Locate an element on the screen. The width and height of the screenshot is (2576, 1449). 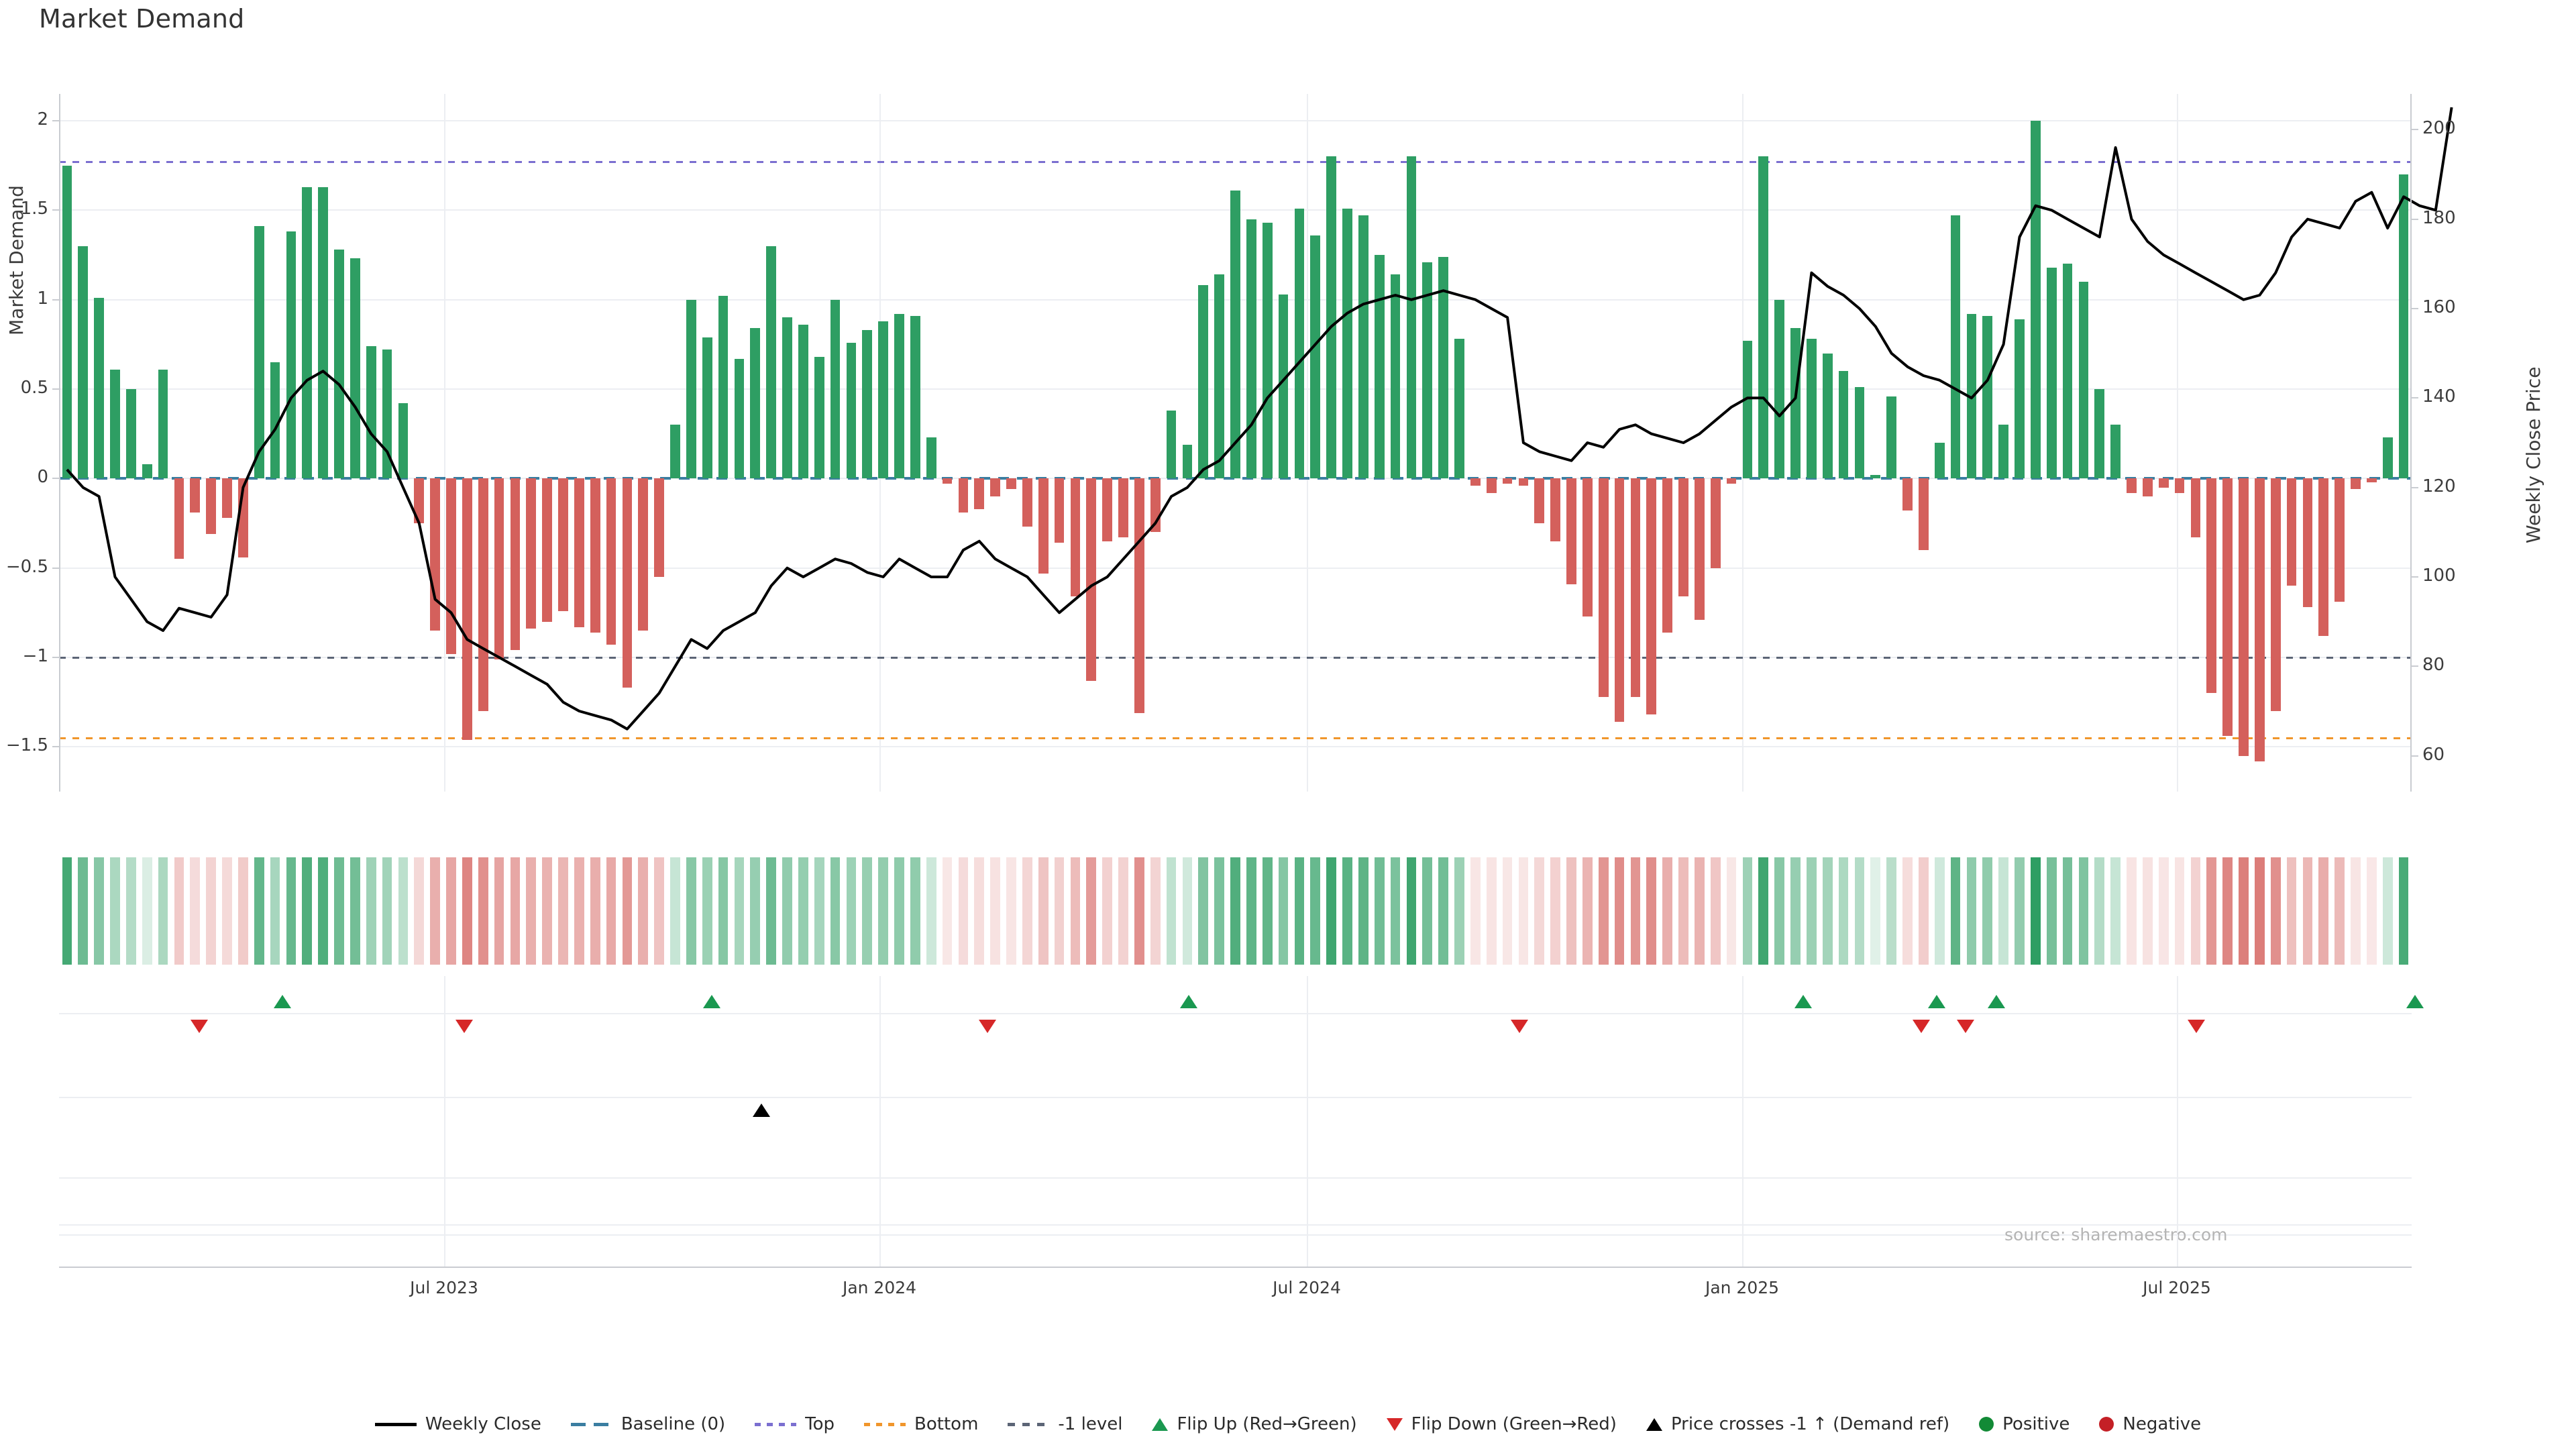
y-axis-tick-left: 1 is located at coordinates (42, 298).